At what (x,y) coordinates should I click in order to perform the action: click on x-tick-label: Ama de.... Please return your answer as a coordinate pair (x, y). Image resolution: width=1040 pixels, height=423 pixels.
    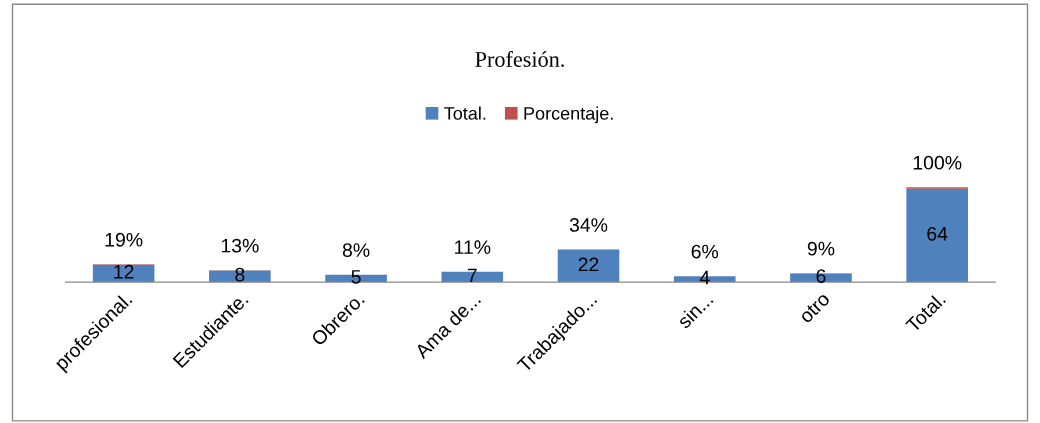
    Looking at the image, I should click on (447, 325).